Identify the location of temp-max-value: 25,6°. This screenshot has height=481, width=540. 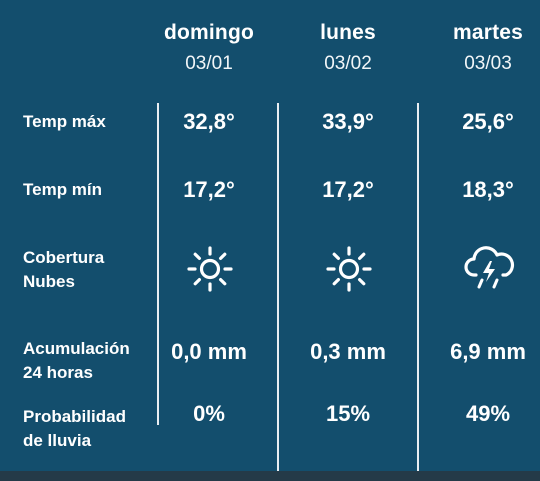
(488, 121).